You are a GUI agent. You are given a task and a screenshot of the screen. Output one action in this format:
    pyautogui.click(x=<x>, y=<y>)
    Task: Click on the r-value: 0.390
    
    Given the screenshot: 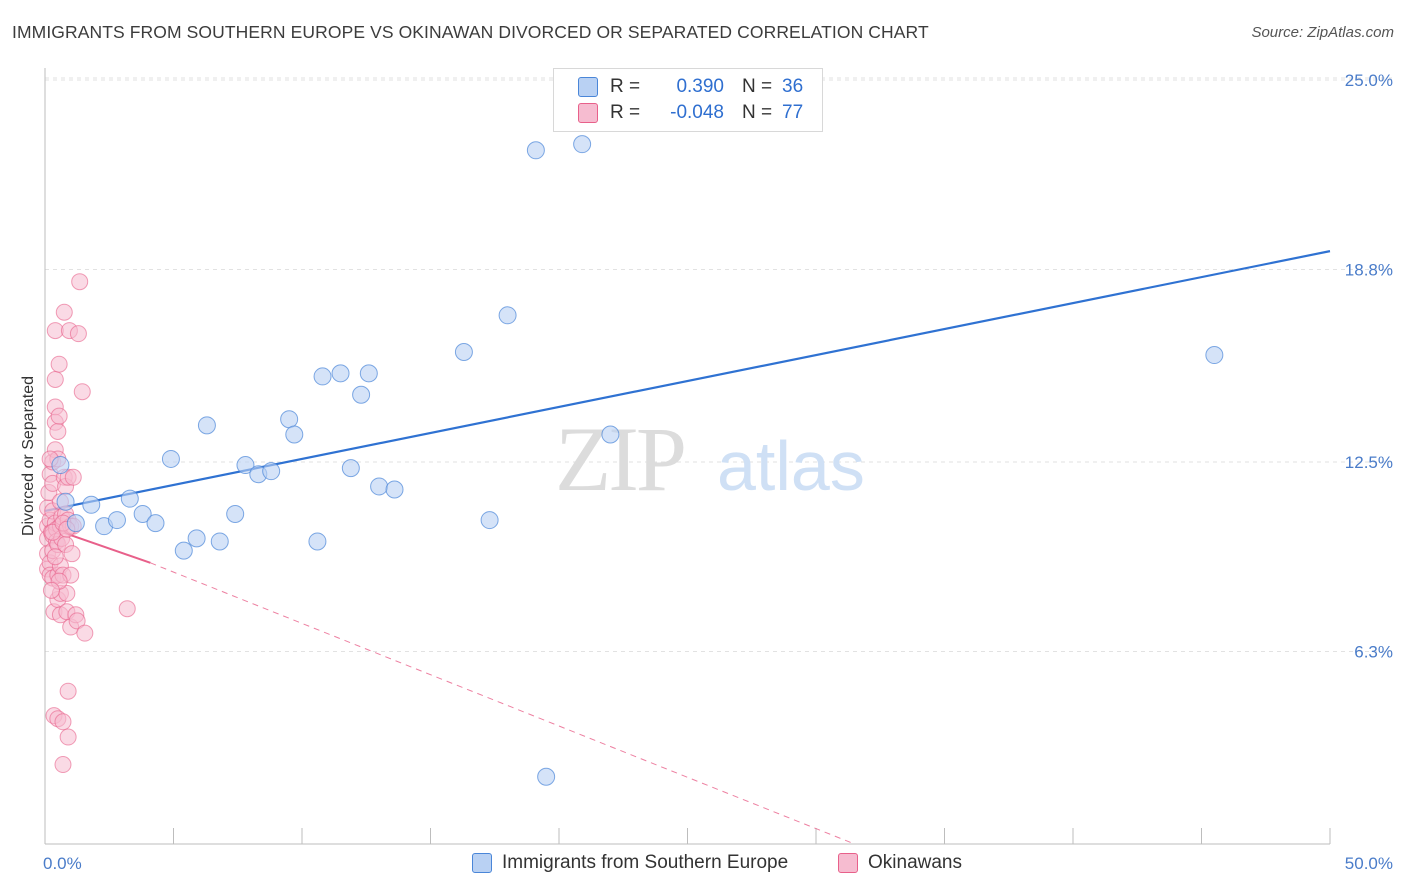 What is the action you would take?
    pyautogui.click(x=700, y=86)
    